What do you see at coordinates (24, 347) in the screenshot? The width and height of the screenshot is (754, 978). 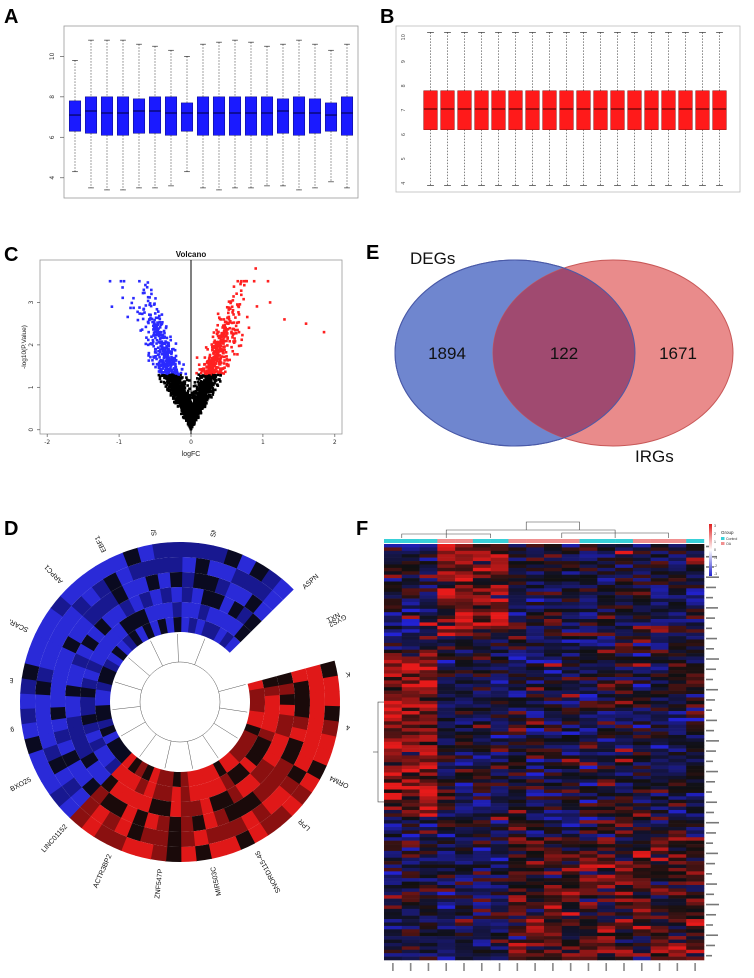 I see `y-axis-label: -log10(P.Value)` at bounding box center [24, 347].